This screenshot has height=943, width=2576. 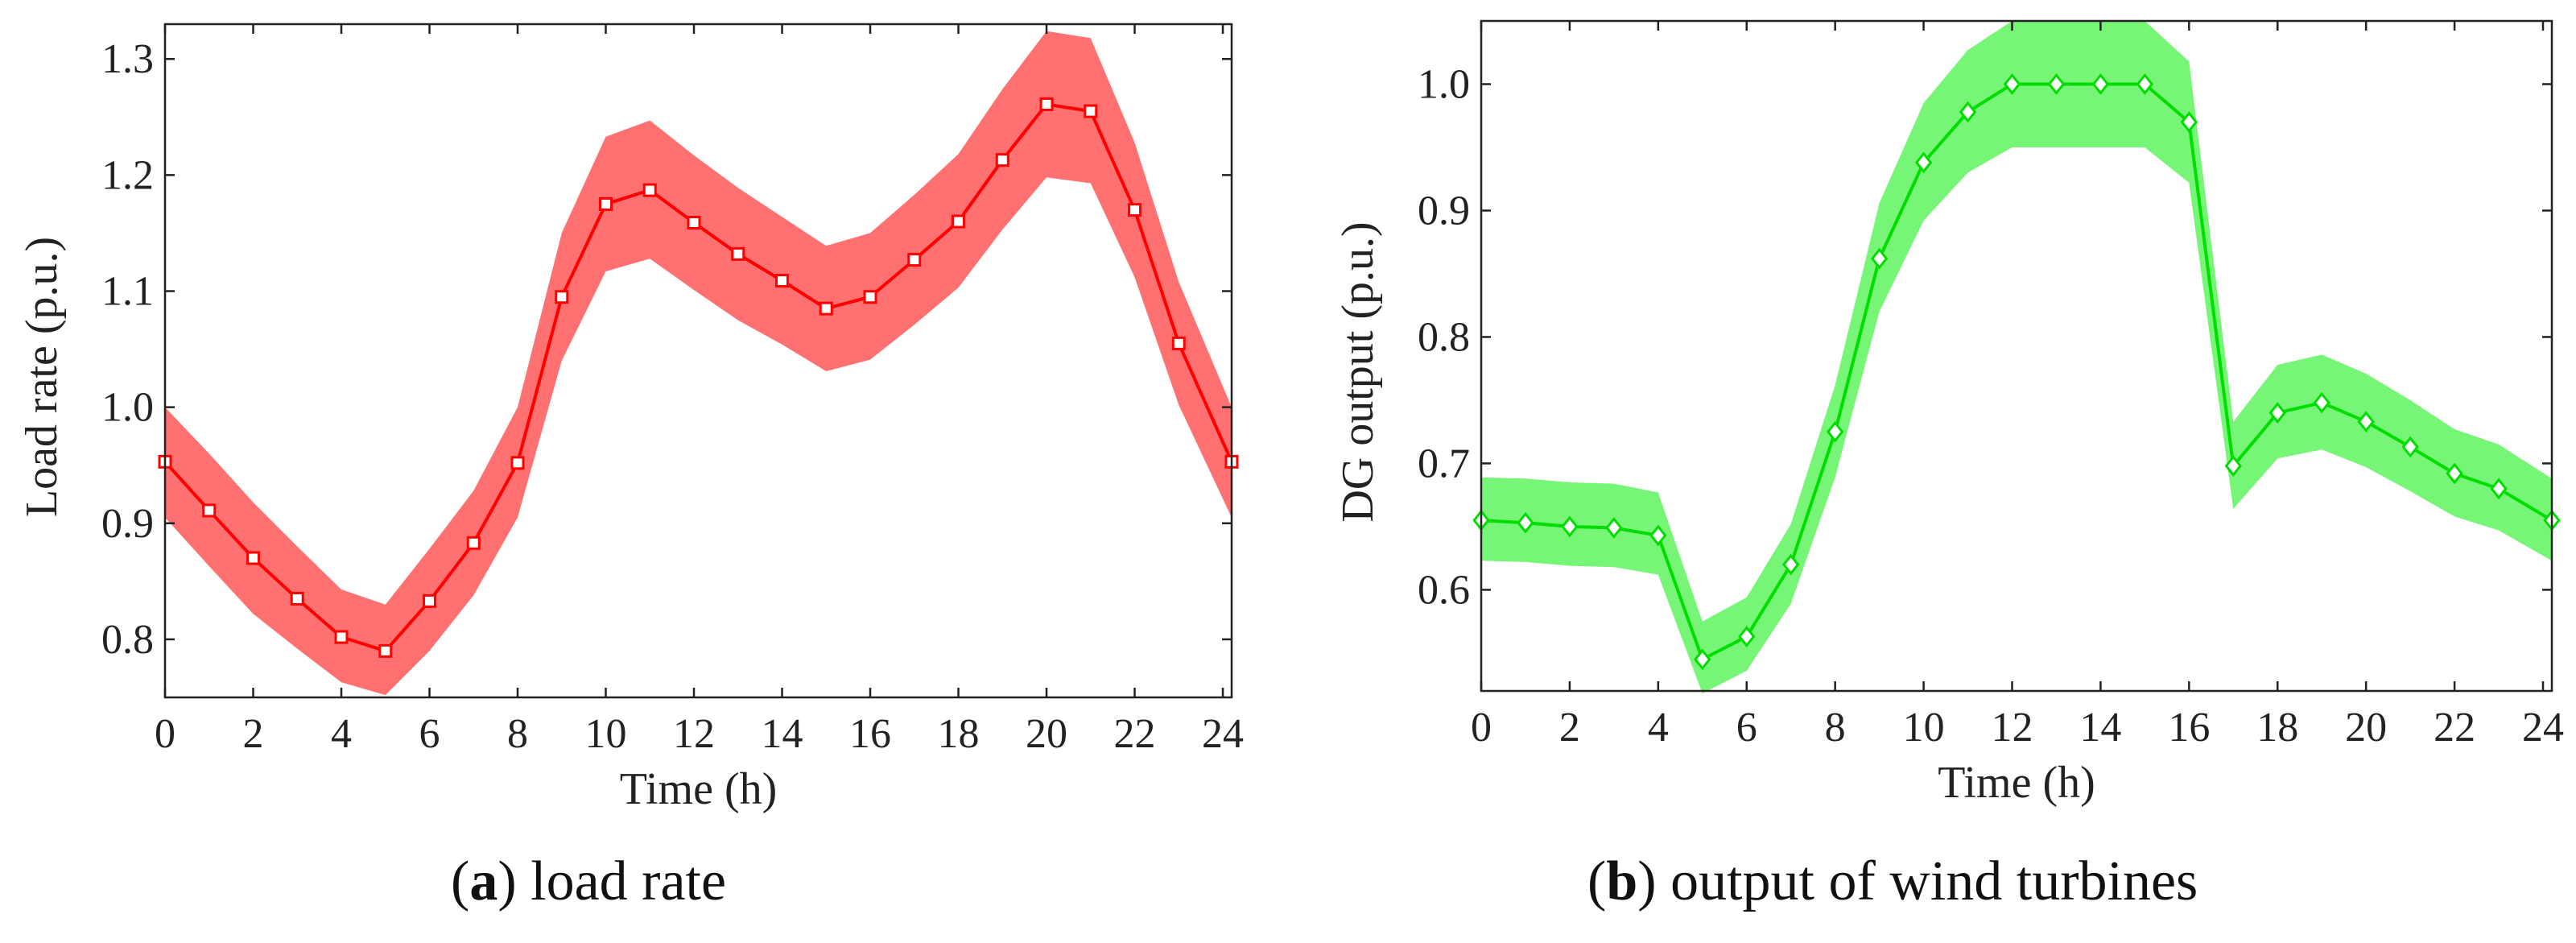 What do you see at coordinates (1924, 728) in the screenshot?
I see `b-xtick-label-10: 10` at bounding box center [1924, 728].